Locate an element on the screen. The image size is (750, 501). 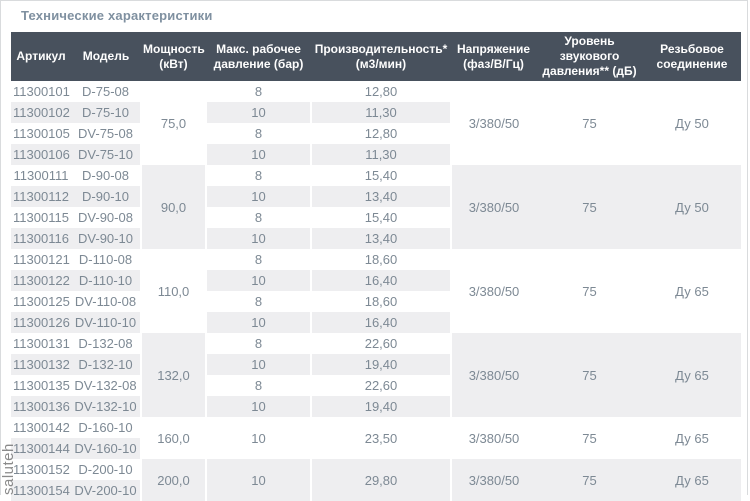
table-row: 11300105 DV-75-08 8 12,80 is located at coordinates (376, 133).